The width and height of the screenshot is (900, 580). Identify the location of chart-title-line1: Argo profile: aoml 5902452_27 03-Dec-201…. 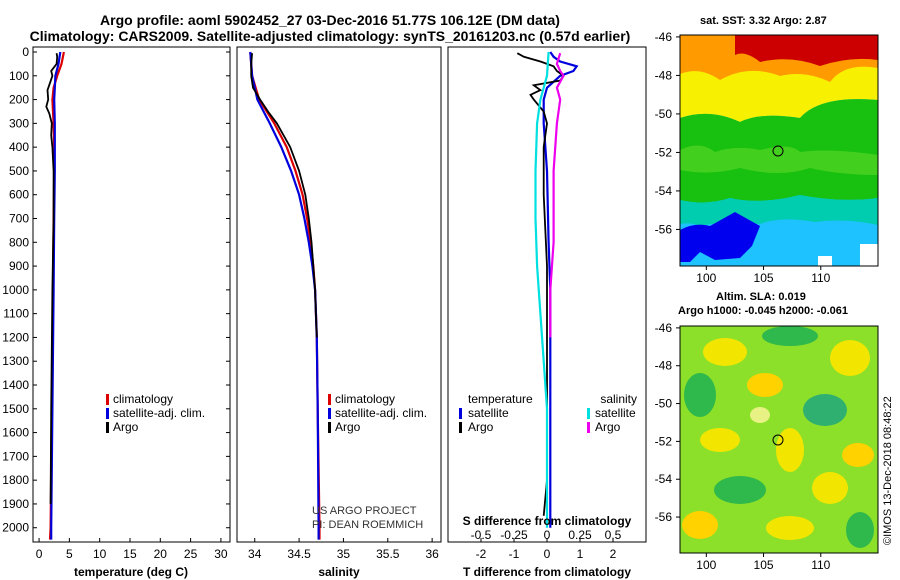
(330, 20).